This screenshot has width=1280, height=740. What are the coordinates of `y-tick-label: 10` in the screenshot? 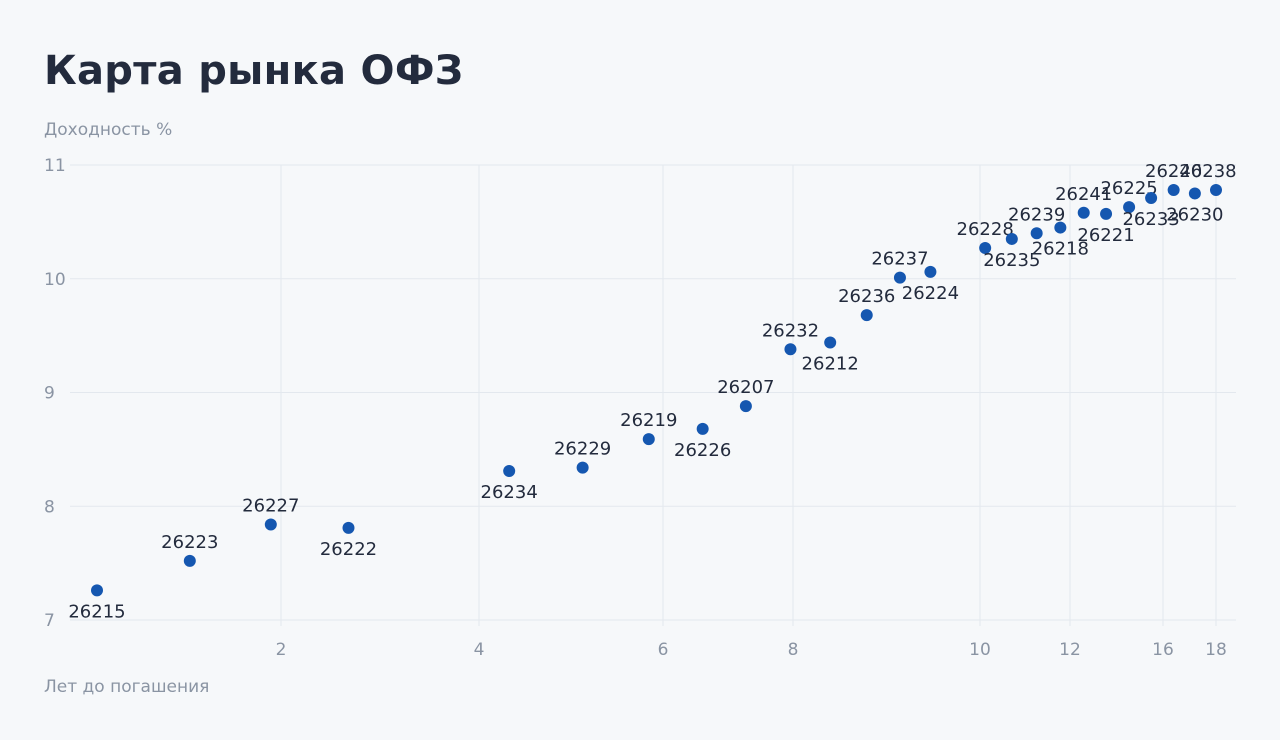 It's located at (55, 280).